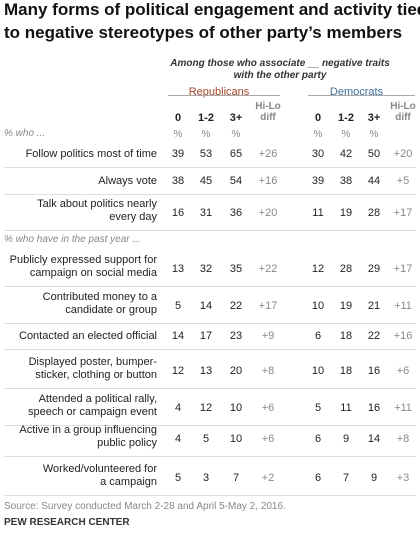  Describe the element at coordinates (236, 154) in the screenshot. I see `cell: 65` at that location.